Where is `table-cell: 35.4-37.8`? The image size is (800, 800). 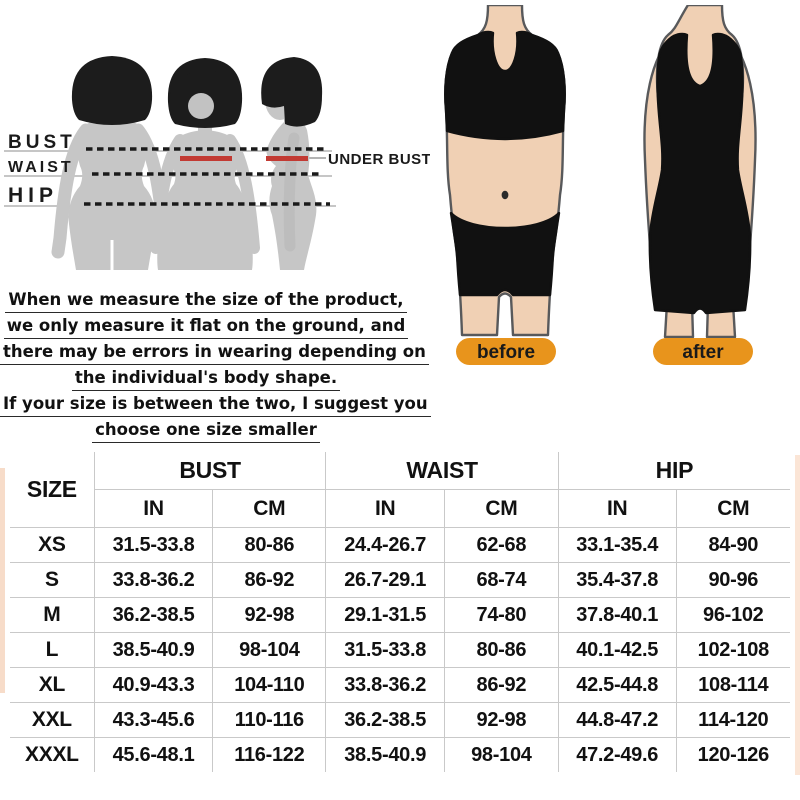
table-cell: 35.4-37.8 is located at coordinates (617, 580).